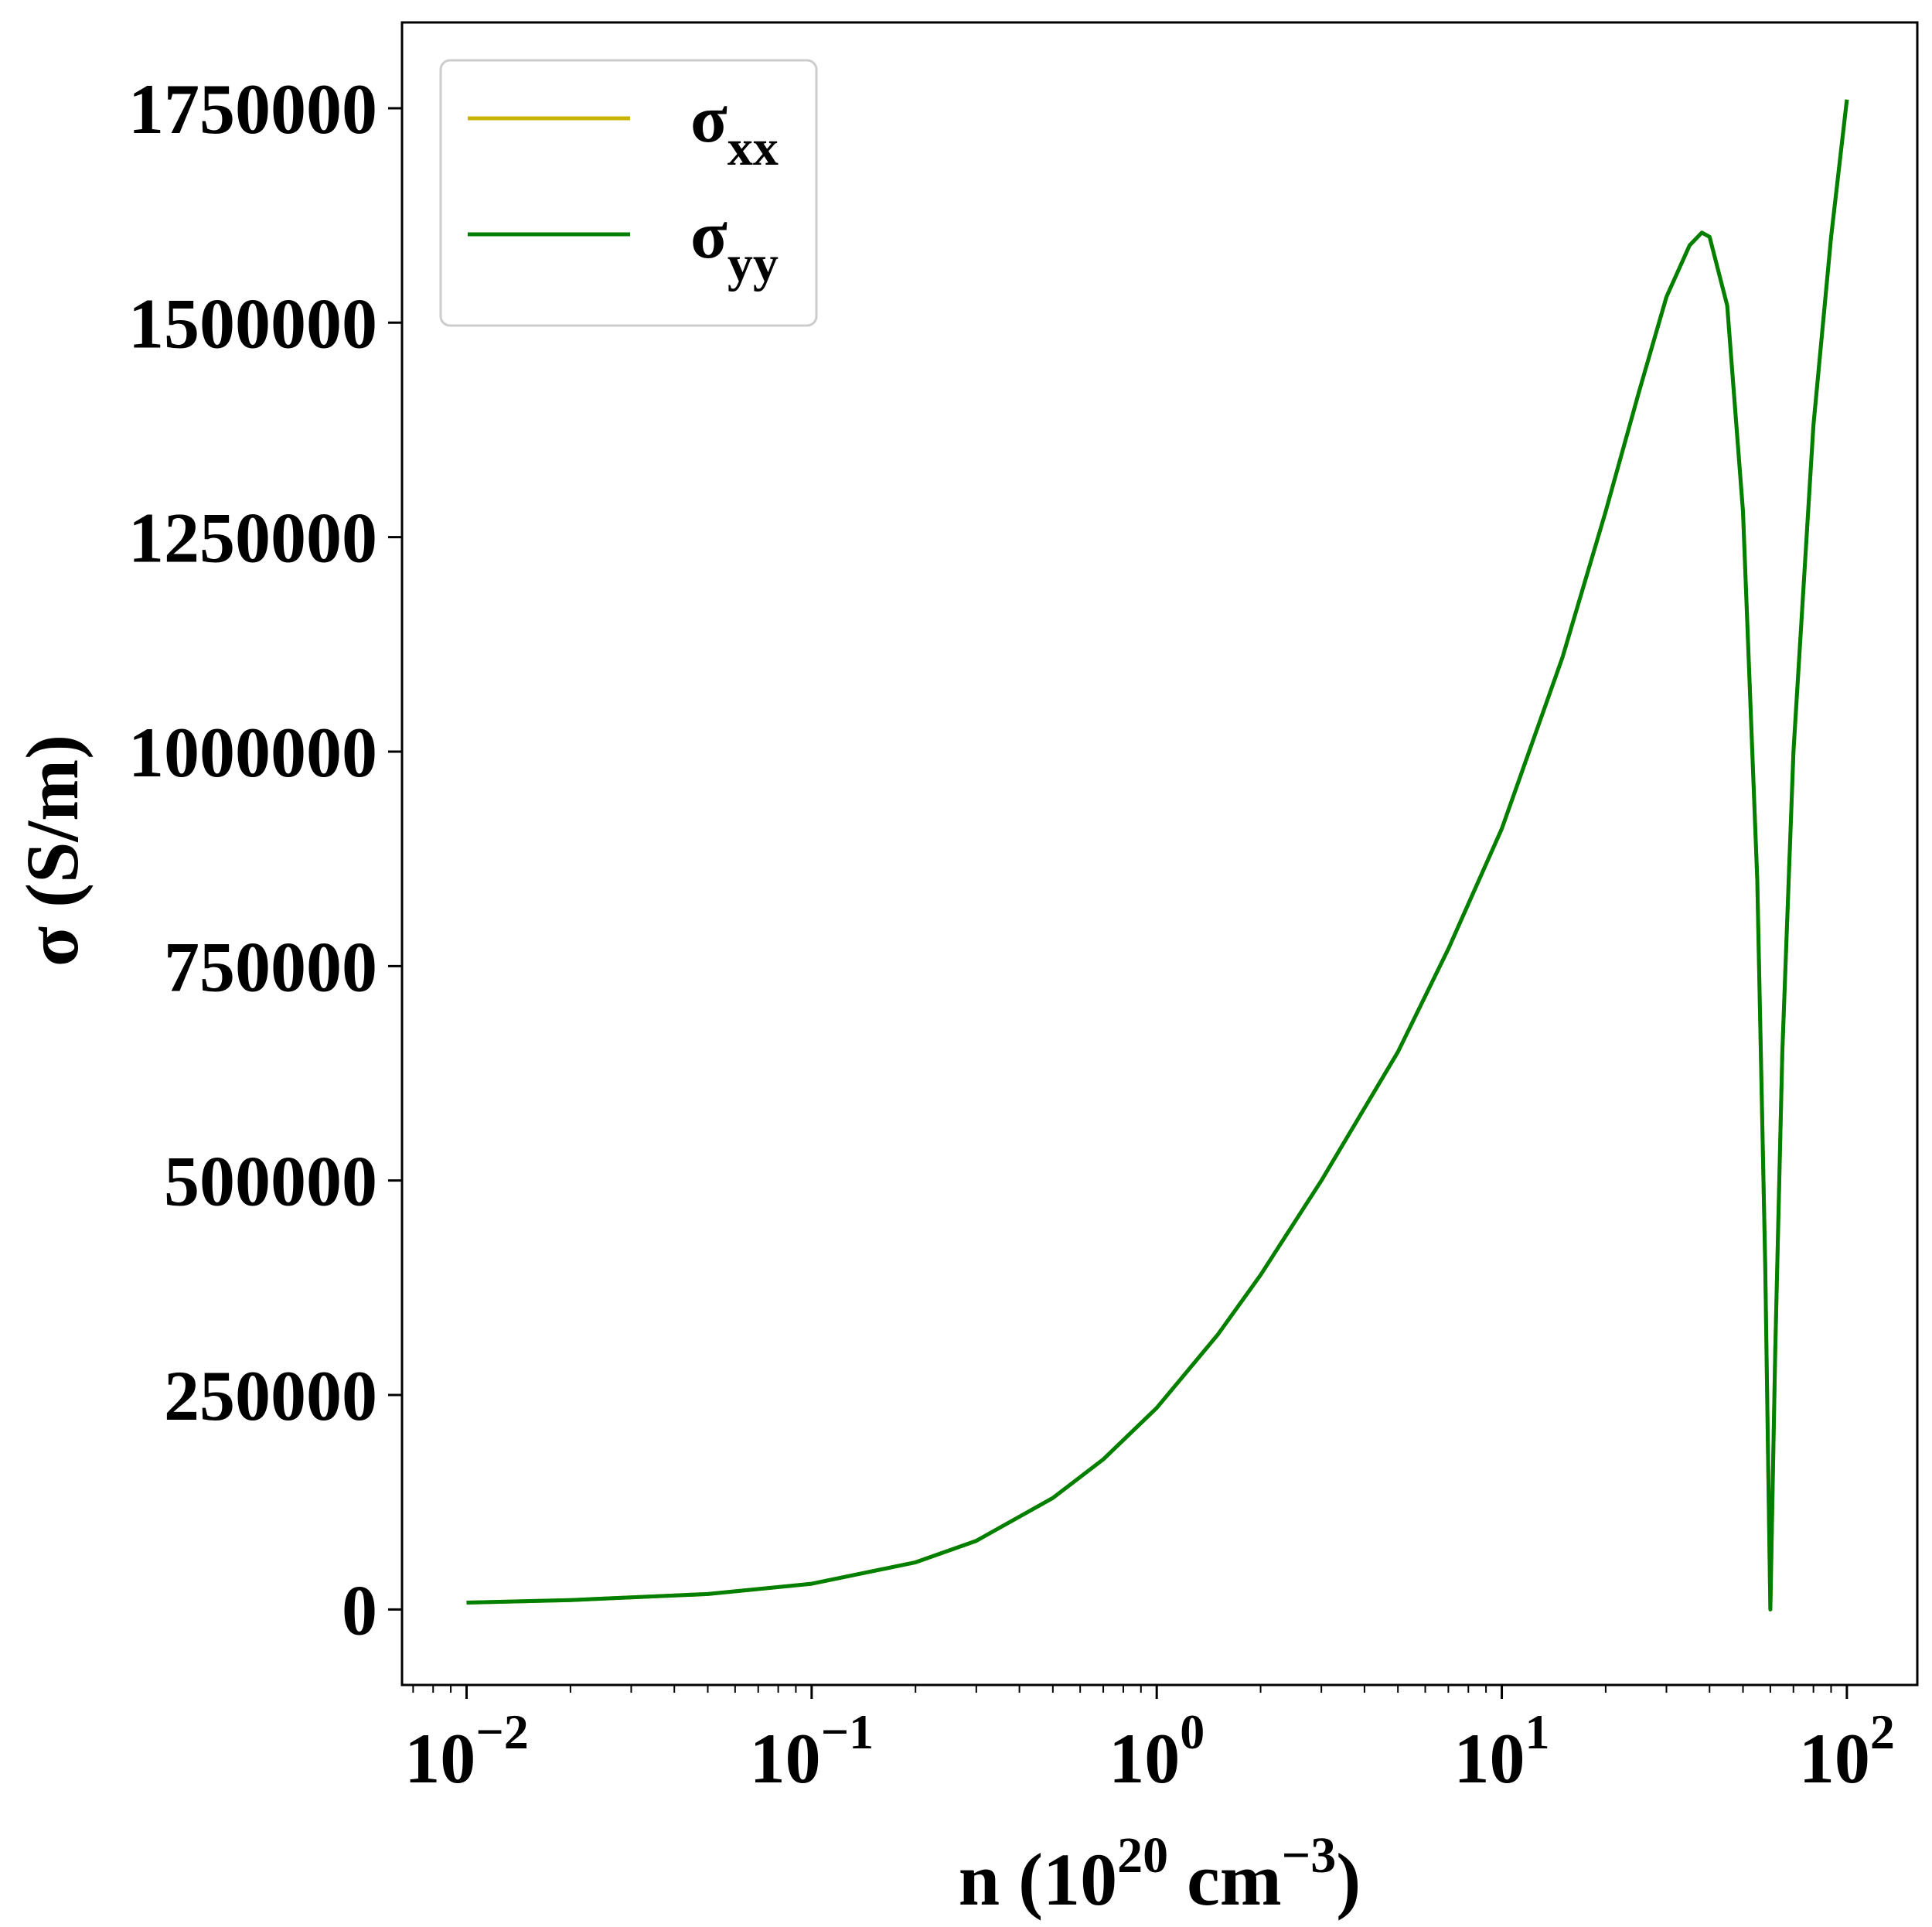  Describe the element at coordinates (252, 752) in the screenshot. I see `y-tick-label: 1000000` at that location.